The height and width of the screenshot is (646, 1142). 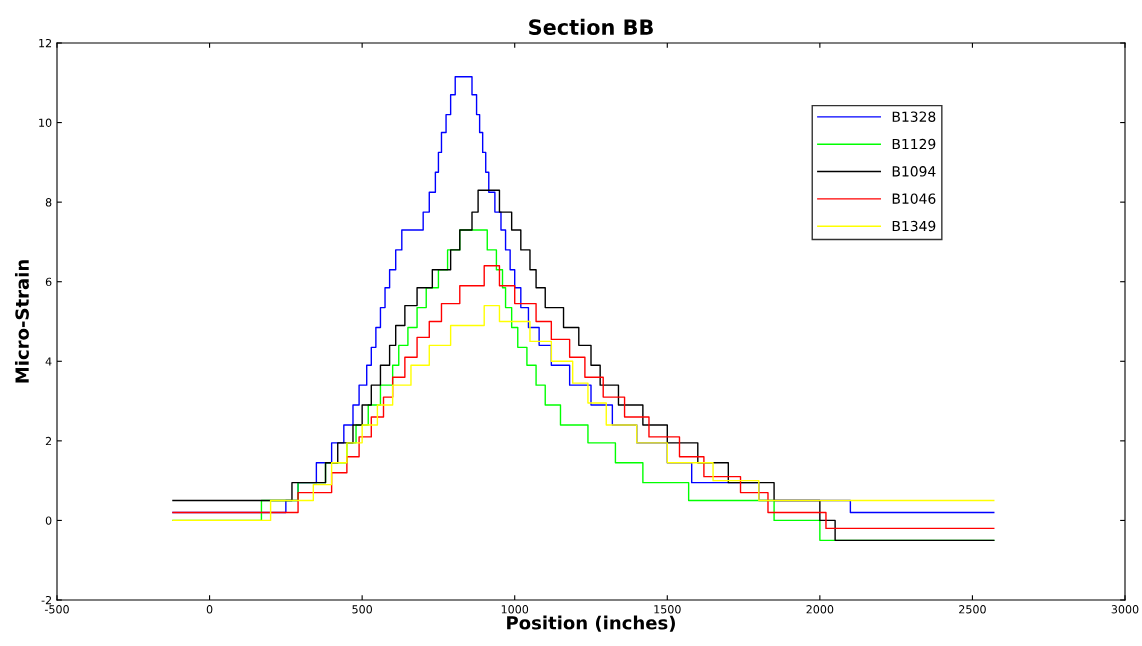 I want to click on y-tick-label: 0, so click(x=48, y=520).